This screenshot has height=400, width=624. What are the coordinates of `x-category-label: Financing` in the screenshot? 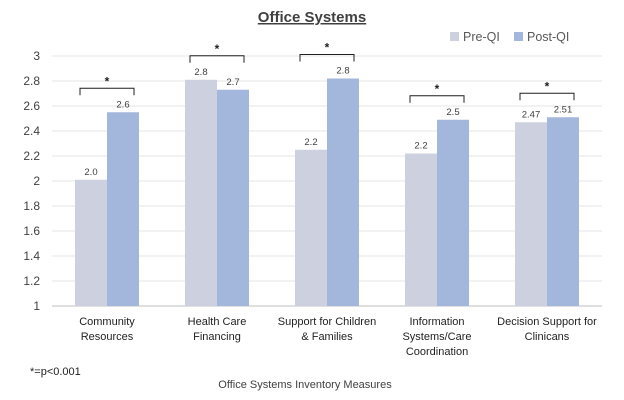 It's located at (217, 337).